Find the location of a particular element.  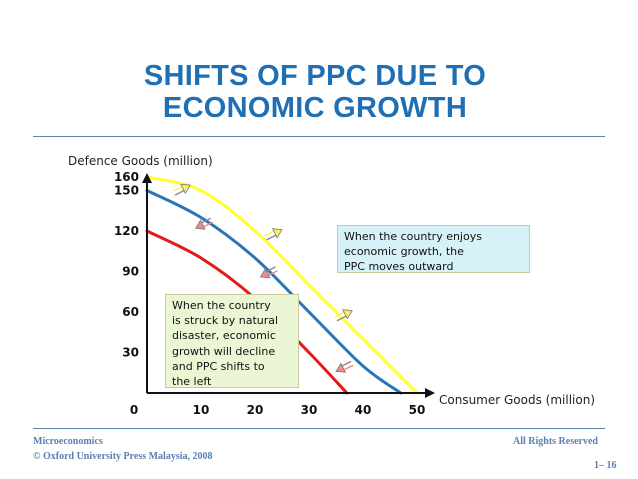

growth-note-line: PPC moves outward is located at coordinates (399, 267).